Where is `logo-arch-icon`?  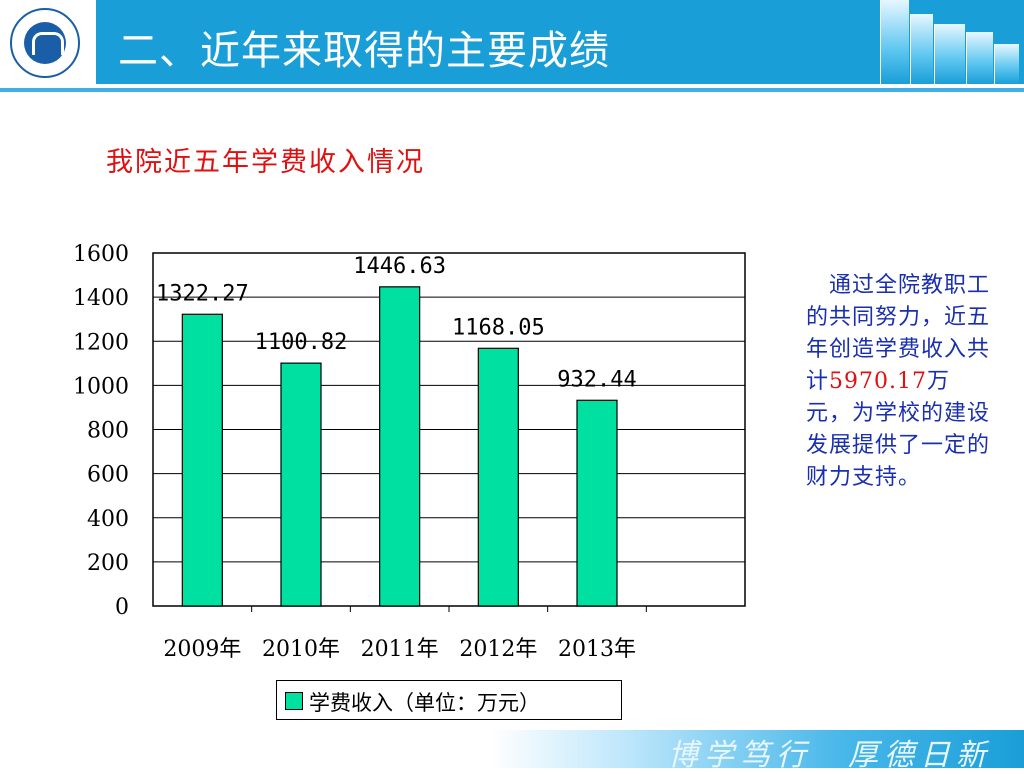
logo-arch-icon is located at coordinates (48, 43).